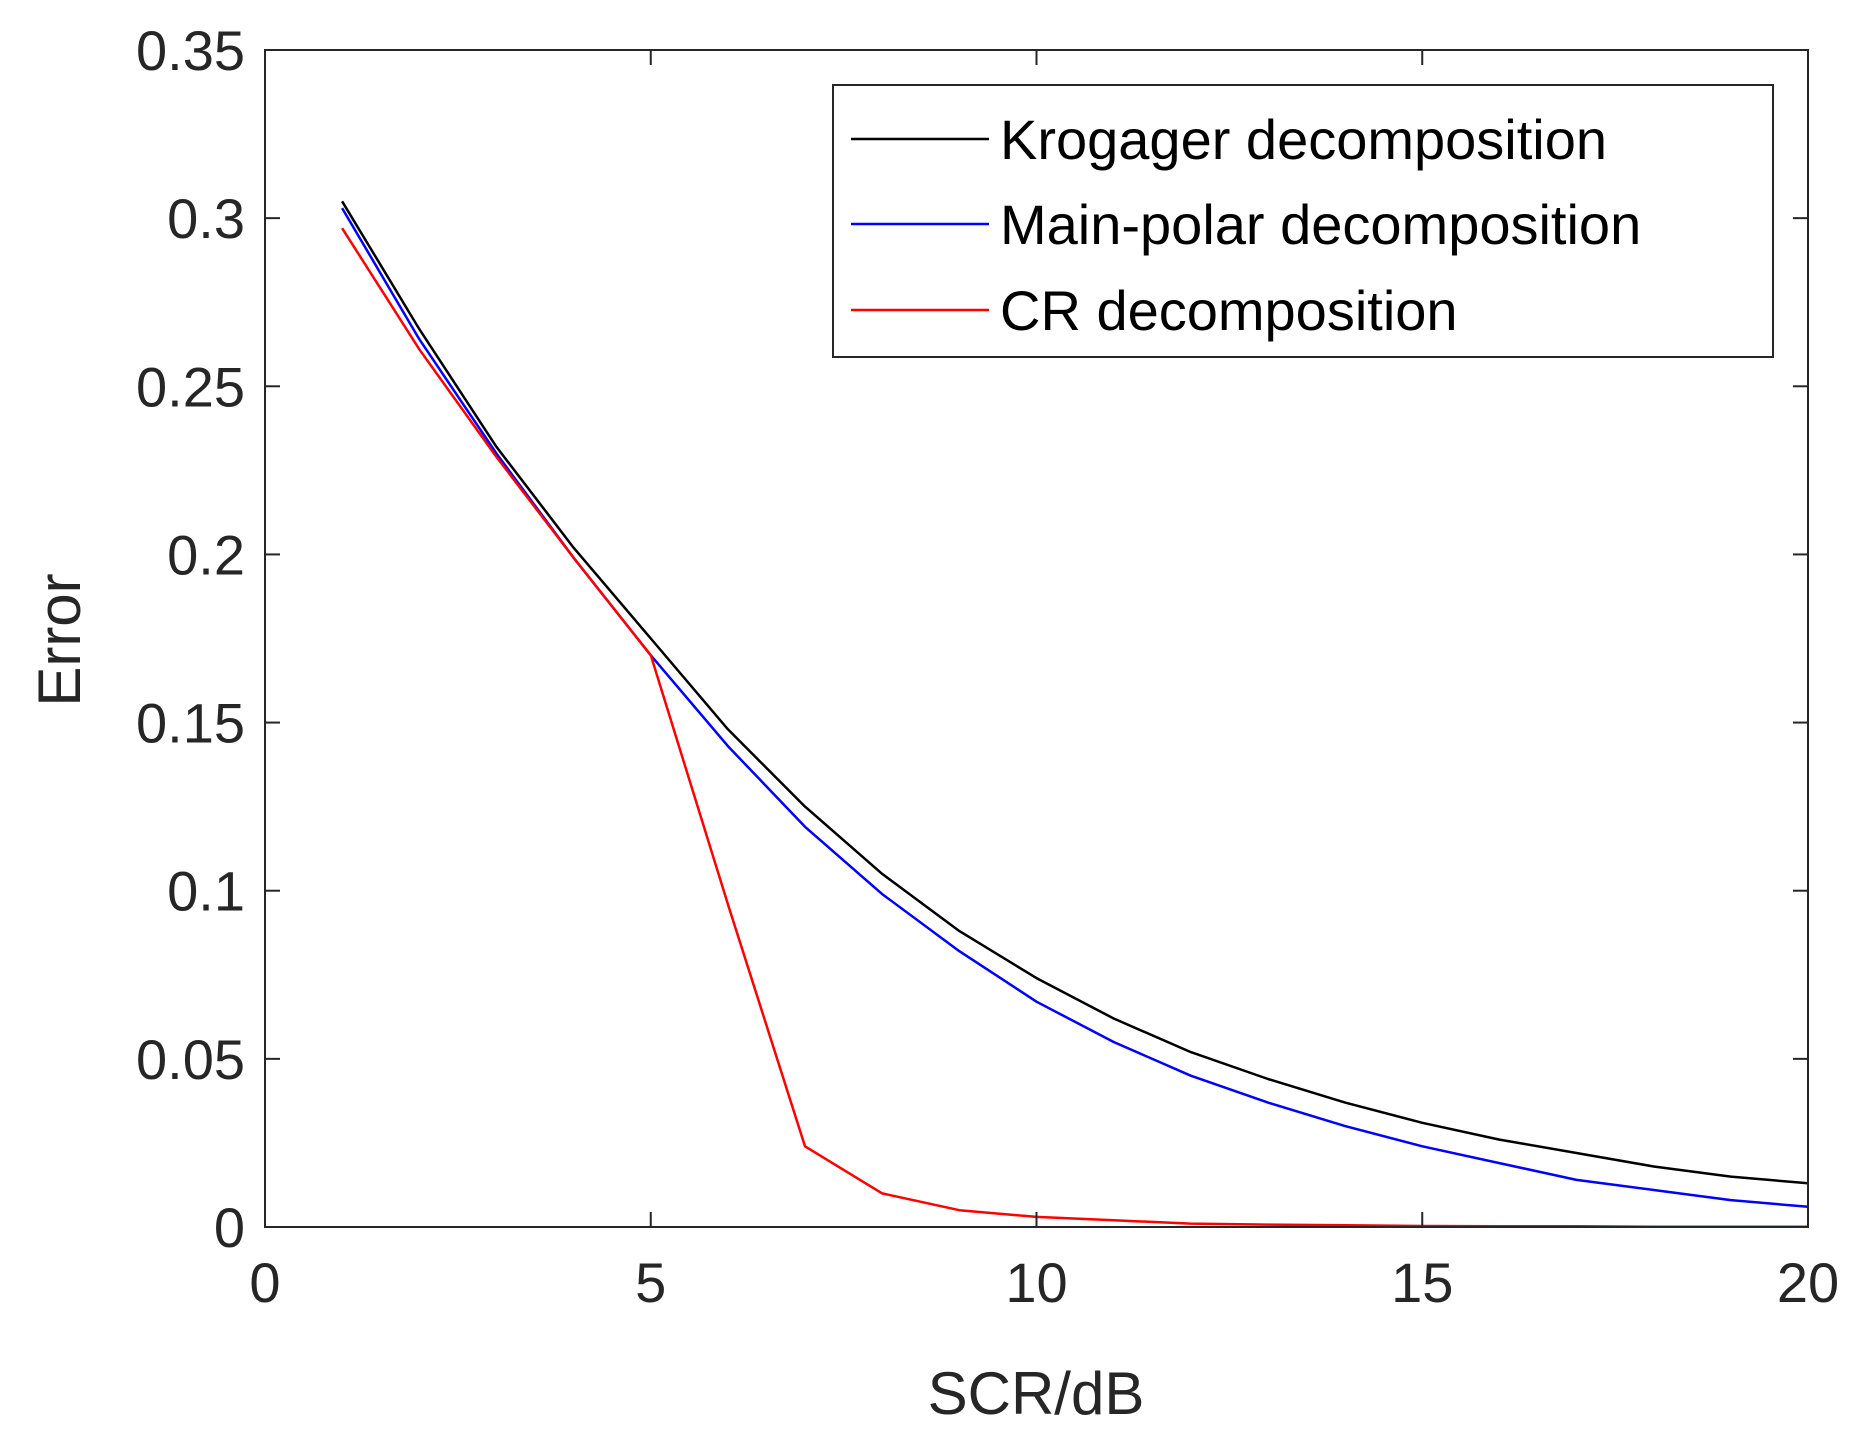  Describe the element at coordinates (190, 639) in the screenshot. I see `y-tick-labels: 0 0.05 0.1 0.15 0.2 0.25 0.3 0.35` at that location.